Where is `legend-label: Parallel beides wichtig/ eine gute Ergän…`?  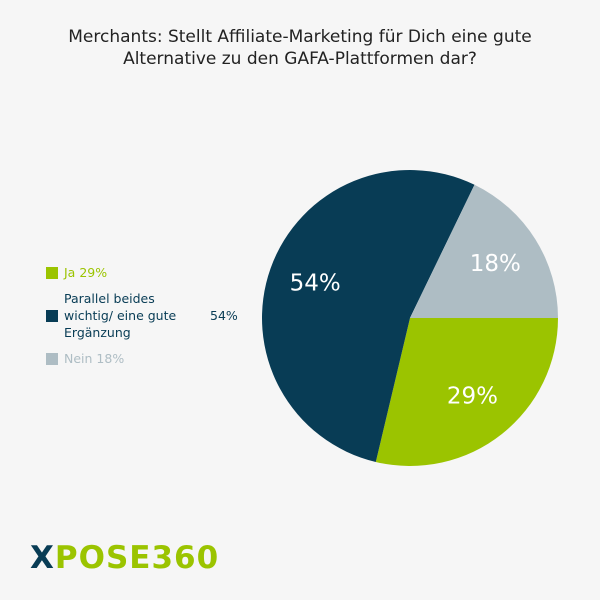
legend-label: Parallel beides wichtig/ eine gute Ergän… is located at coordinates (120, 315).